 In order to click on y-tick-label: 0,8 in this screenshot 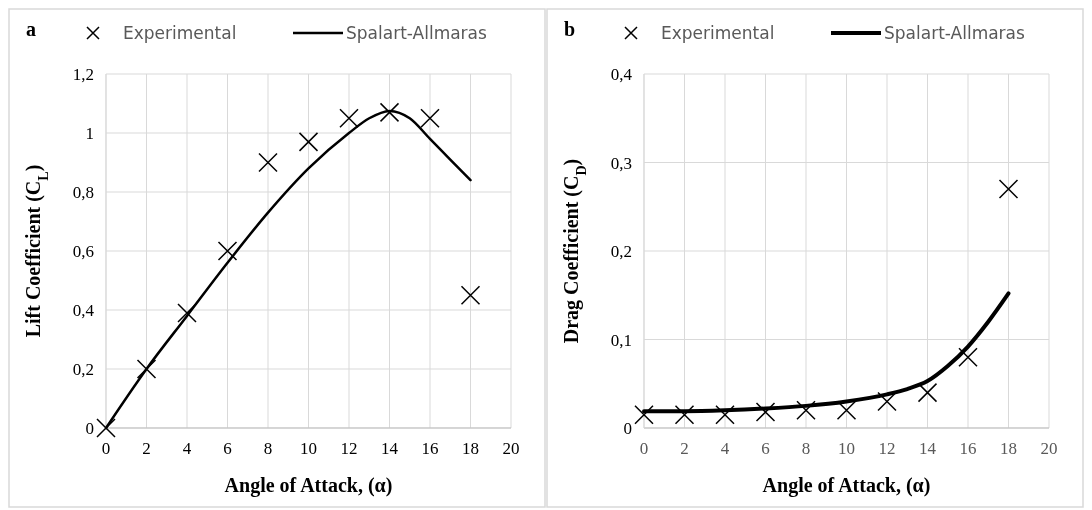, I will do `click(83, 192)`.